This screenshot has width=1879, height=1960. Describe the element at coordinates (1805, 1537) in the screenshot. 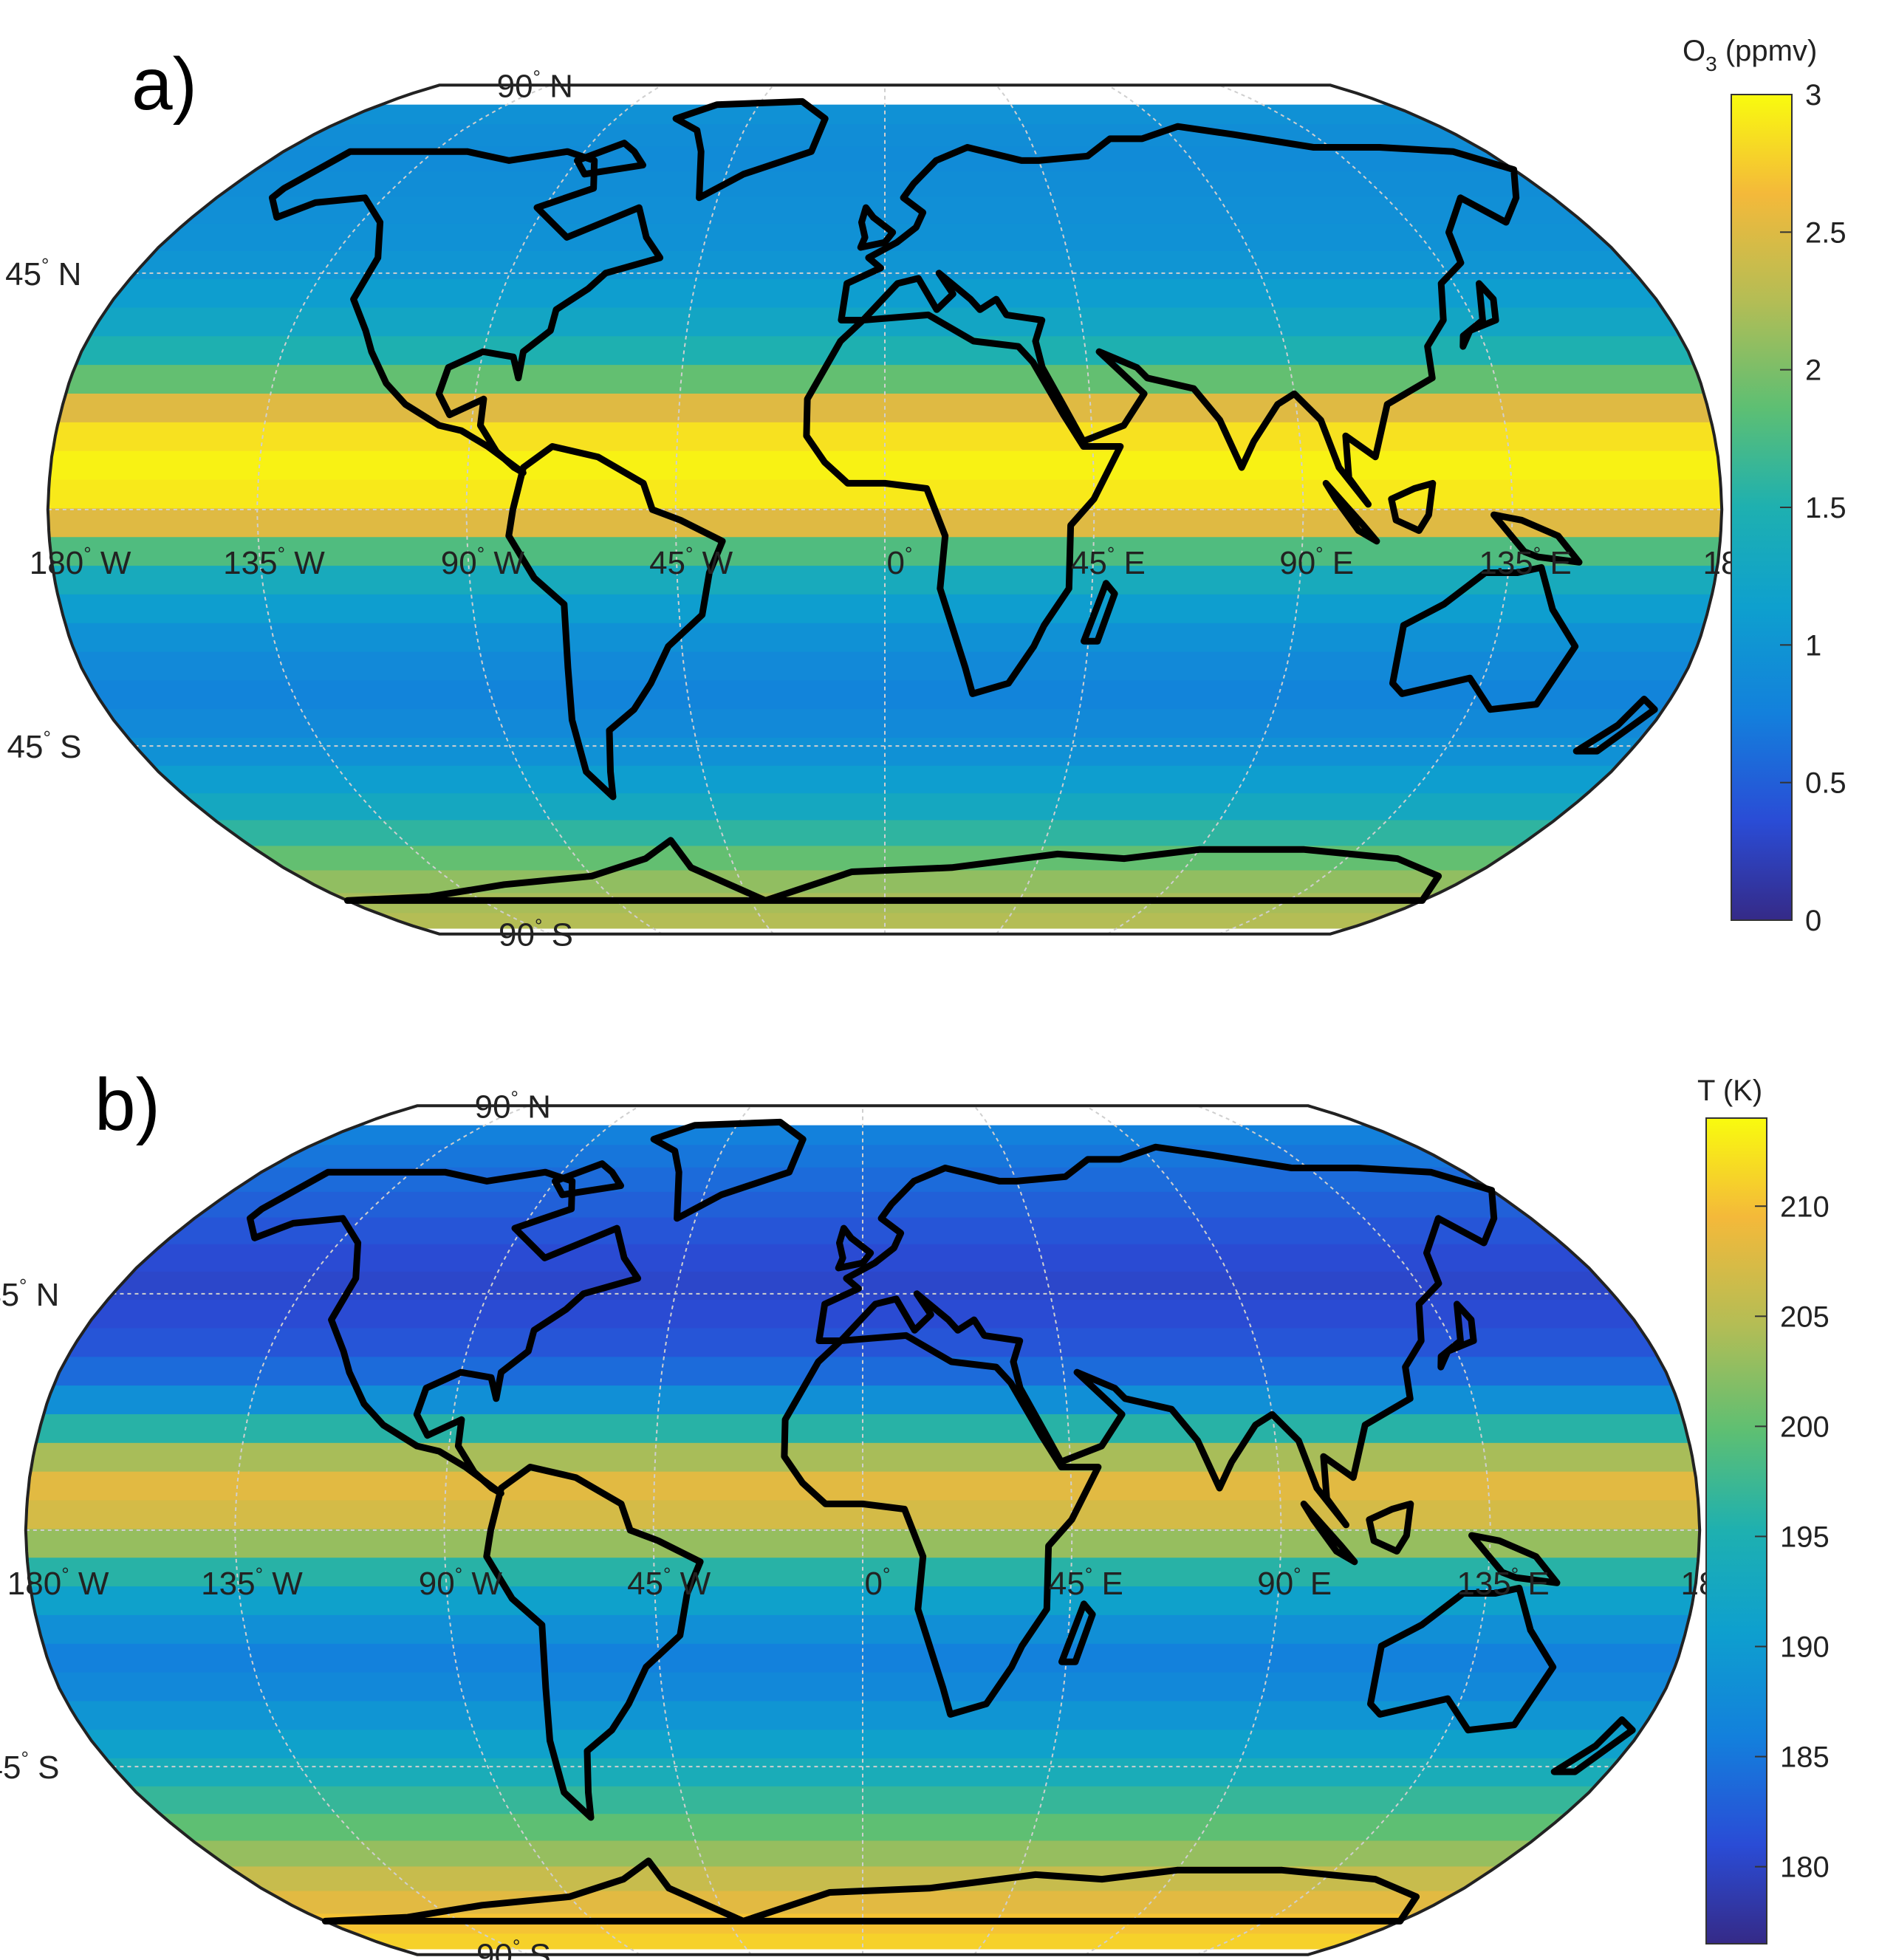

I see `colorbar-tick-label: 195` at that location.